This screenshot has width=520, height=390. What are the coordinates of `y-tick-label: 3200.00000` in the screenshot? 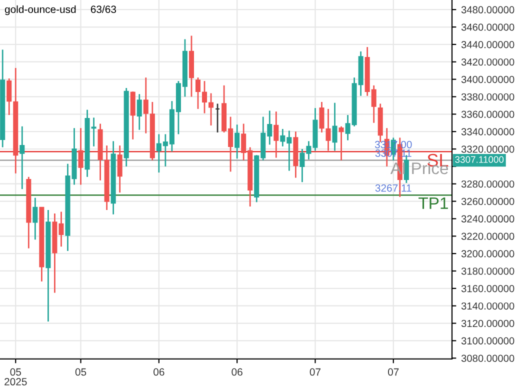 It's located at (487, 254).